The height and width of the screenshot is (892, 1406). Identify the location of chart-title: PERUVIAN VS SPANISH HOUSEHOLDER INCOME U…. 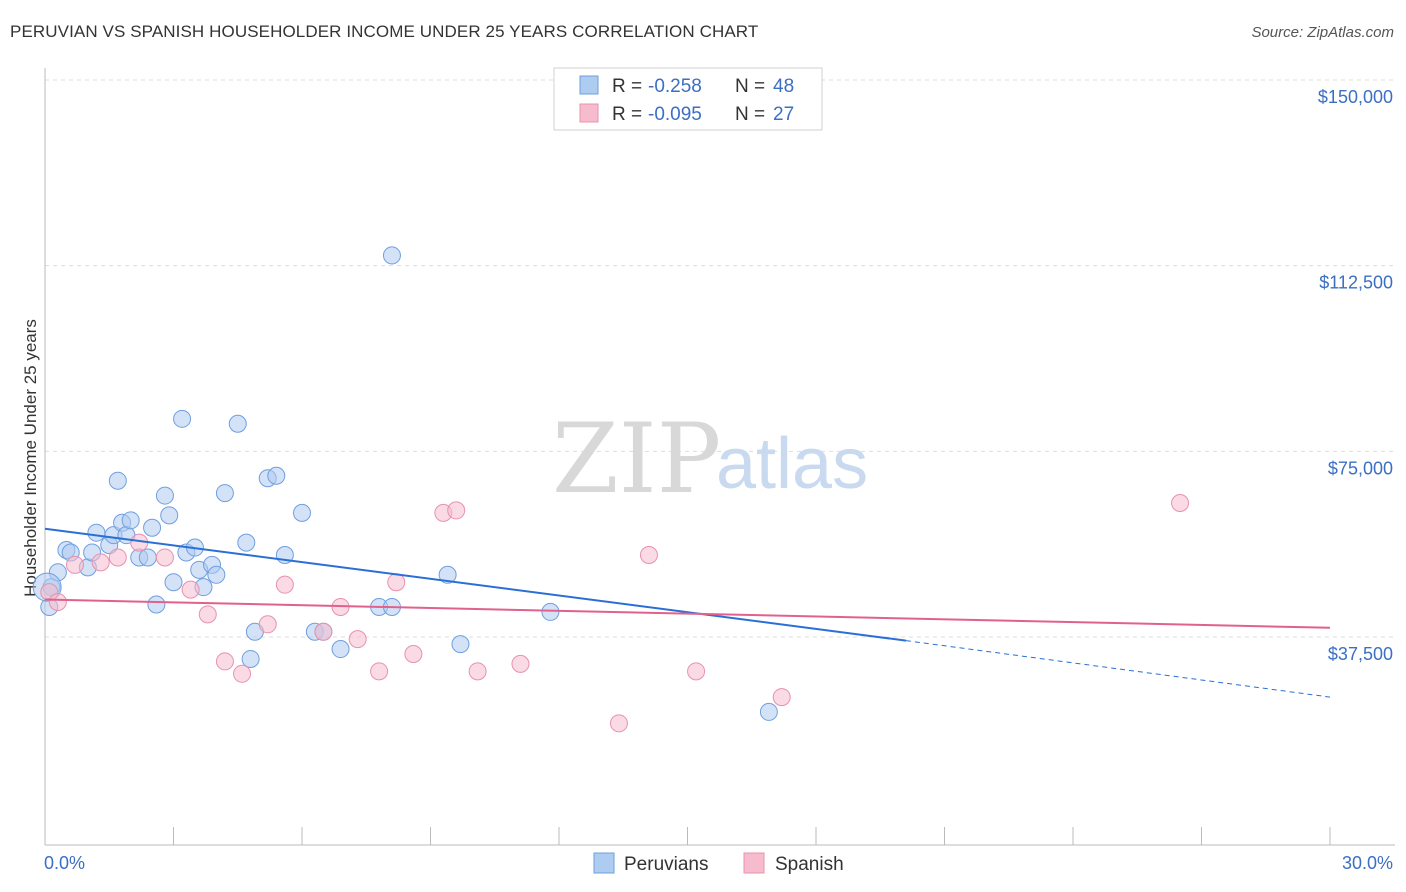
(384, 31).